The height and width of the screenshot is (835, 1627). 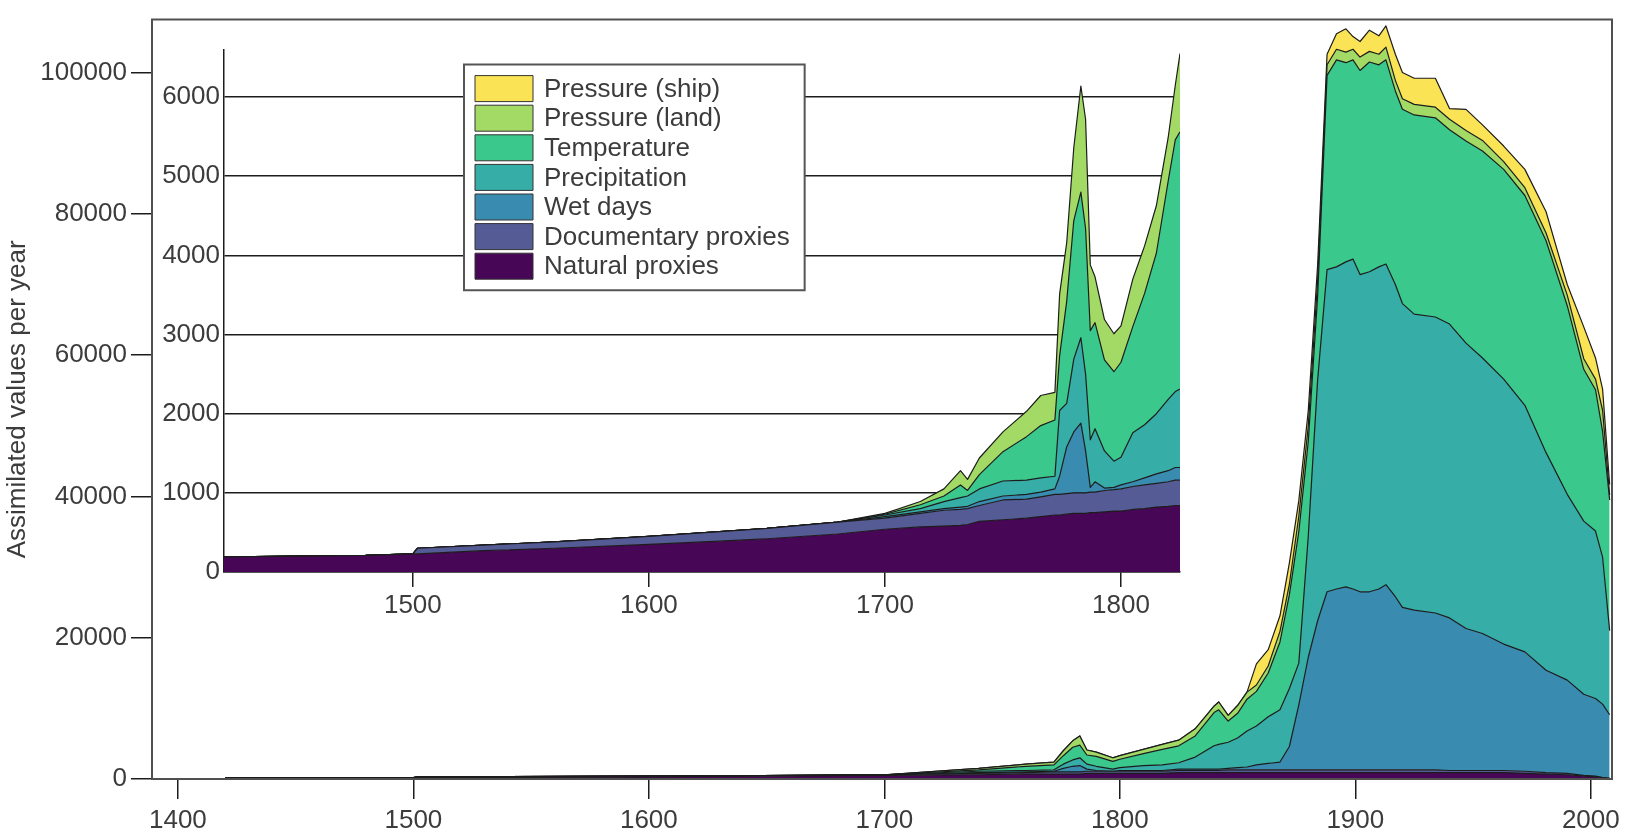 I want to click on y-tick-label: 80000, so click(x=90, y=212).